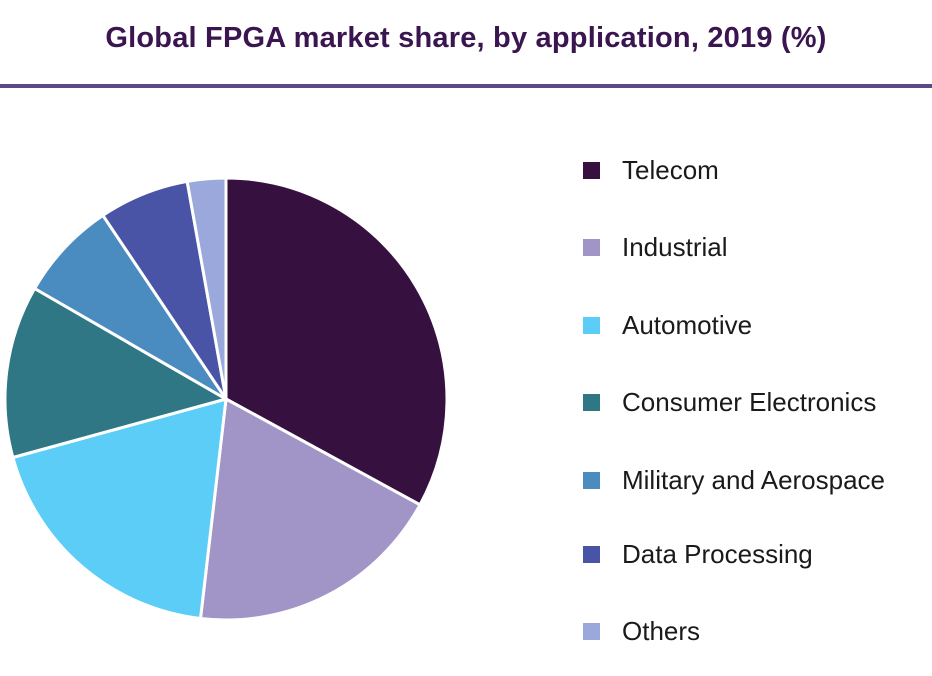 The image size is (932, 676). I want to click on legend-item-military-and-aerospace: Military and Aerospace, so click(734, 480).